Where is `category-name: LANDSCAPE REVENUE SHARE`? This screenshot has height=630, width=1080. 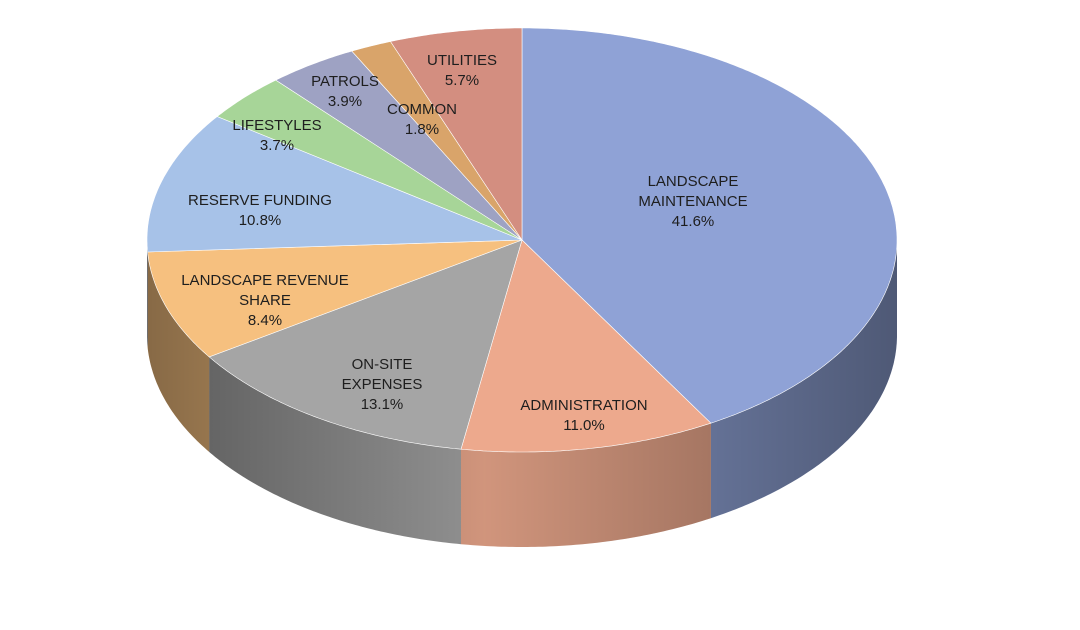 category-name: LANDSCAPE REVENUE SHARE is located at coordinates (265, 290).